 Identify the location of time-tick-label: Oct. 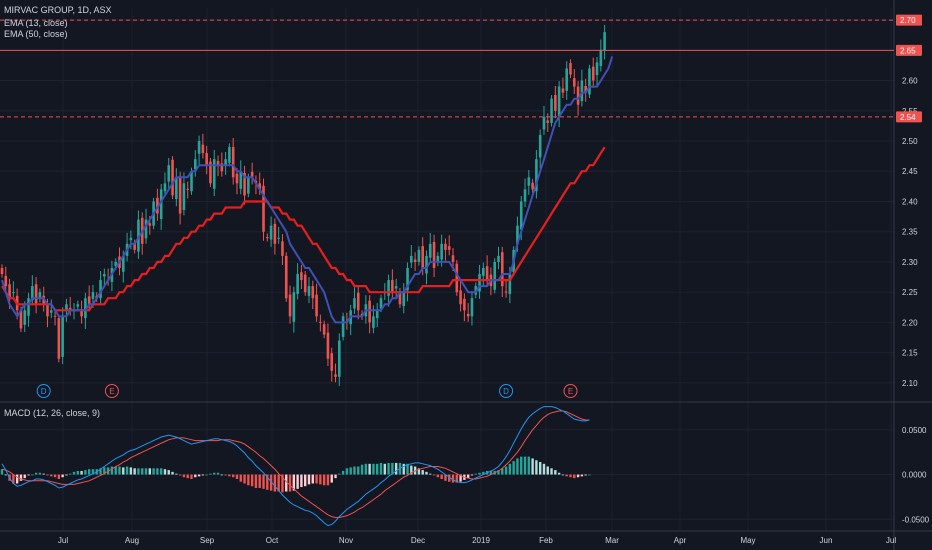
(272, 540).